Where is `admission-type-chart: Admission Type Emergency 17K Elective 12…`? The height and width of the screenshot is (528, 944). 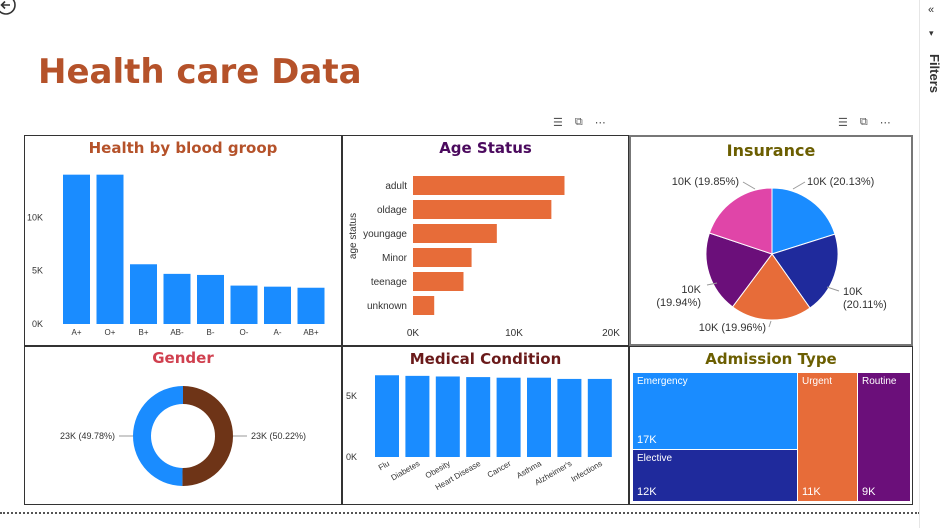
admission-type-chart: Admission Type Emergency 17K Elective 12… is located at coordinates (771, 425).